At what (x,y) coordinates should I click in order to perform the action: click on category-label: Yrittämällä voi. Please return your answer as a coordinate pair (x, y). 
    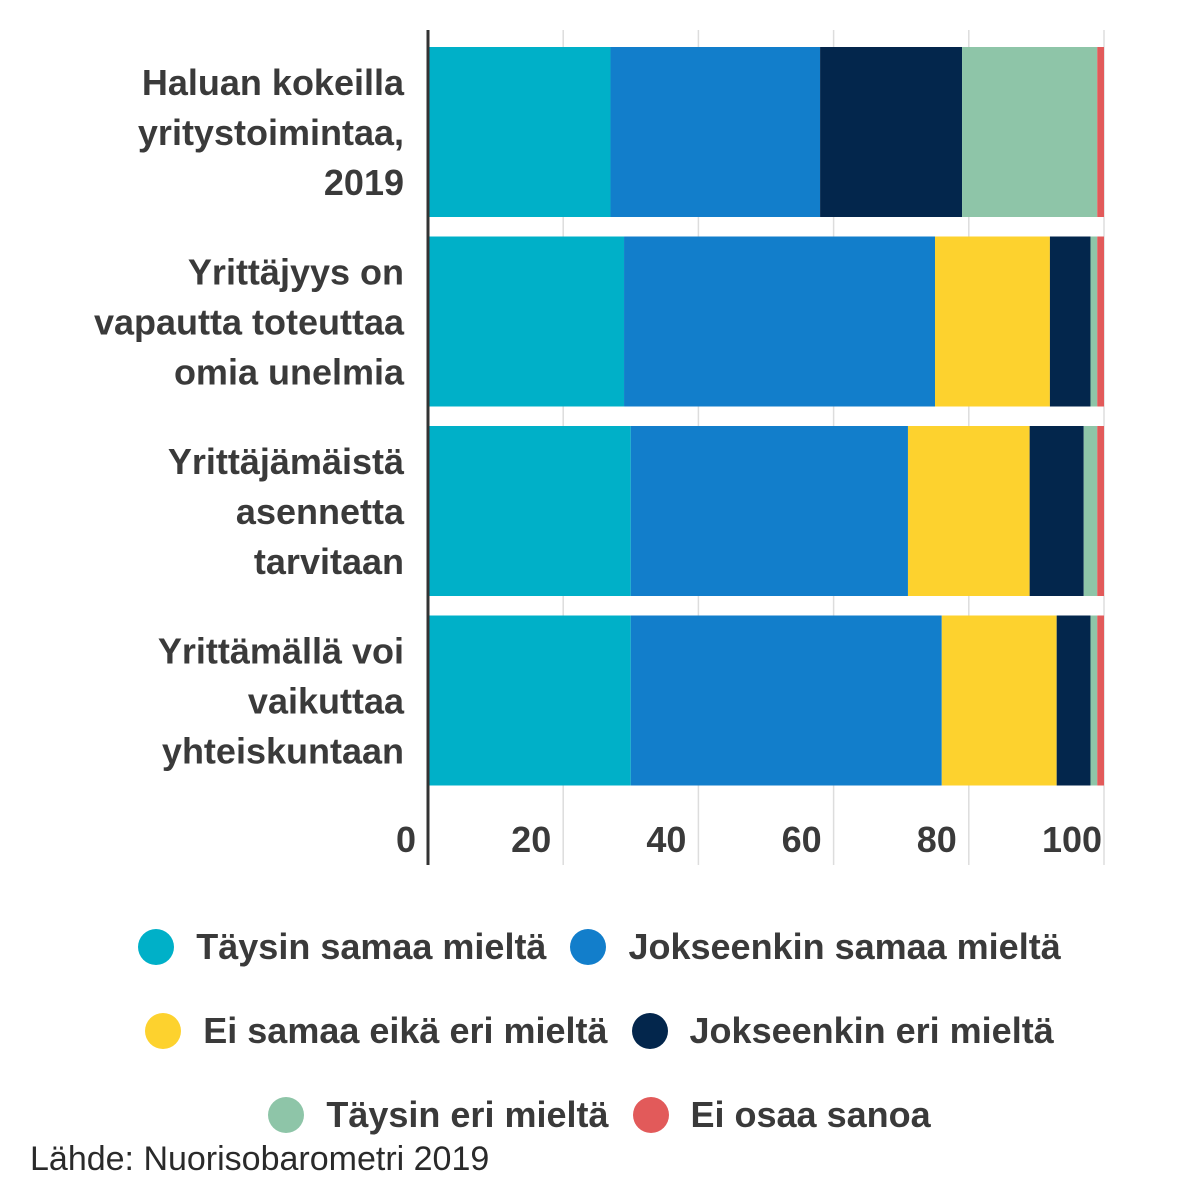
    Looking at the image, I should click on (281, 651).